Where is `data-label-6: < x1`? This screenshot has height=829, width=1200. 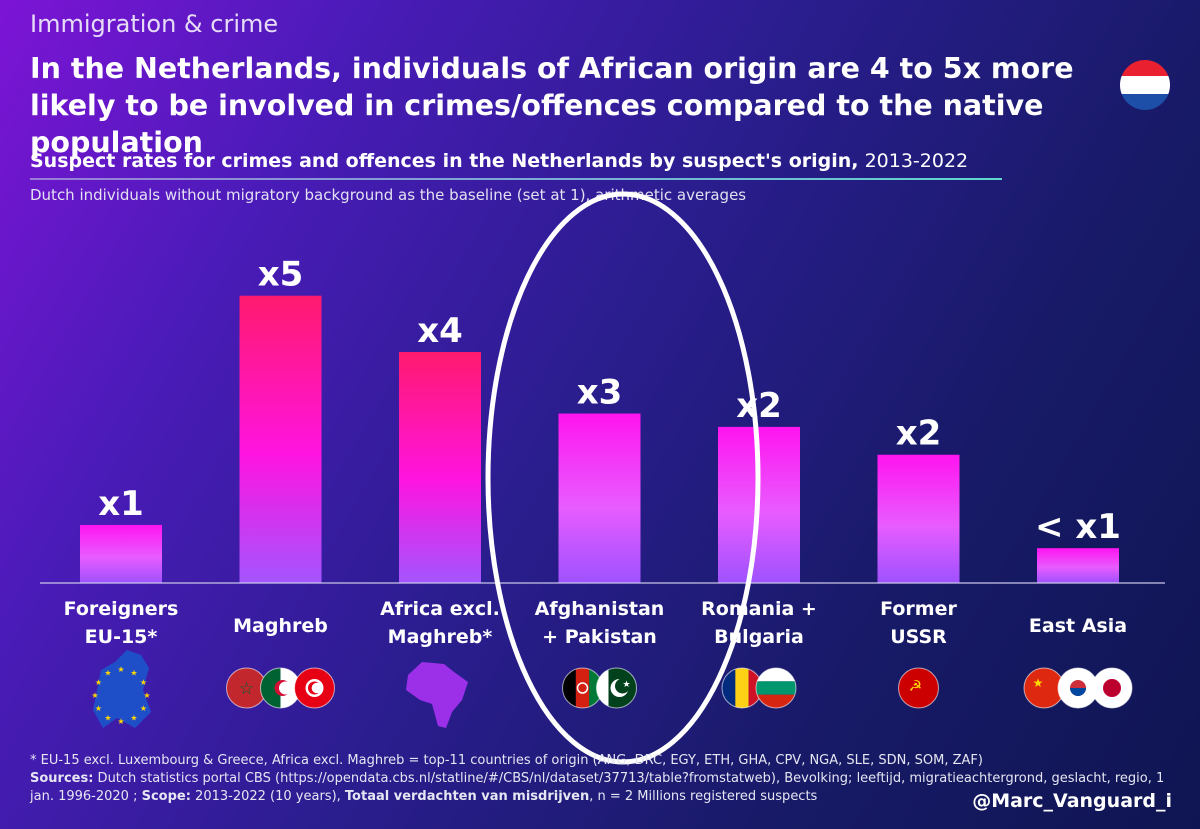 data-label-6: < x1 is located at coordinates (1078, 527).